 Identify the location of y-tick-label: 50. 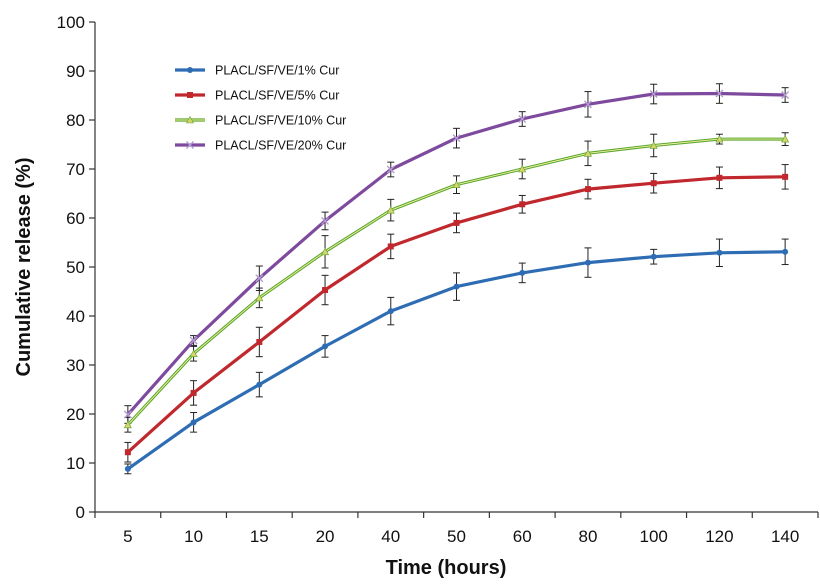
(75, 267).